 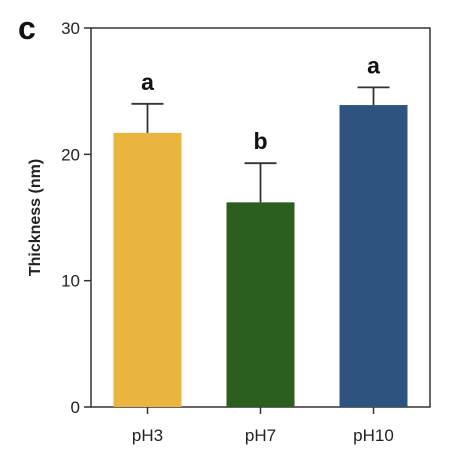 I want to click on x-ticks-group: pH3 pH7 pH10, so click(x=263, y=426).